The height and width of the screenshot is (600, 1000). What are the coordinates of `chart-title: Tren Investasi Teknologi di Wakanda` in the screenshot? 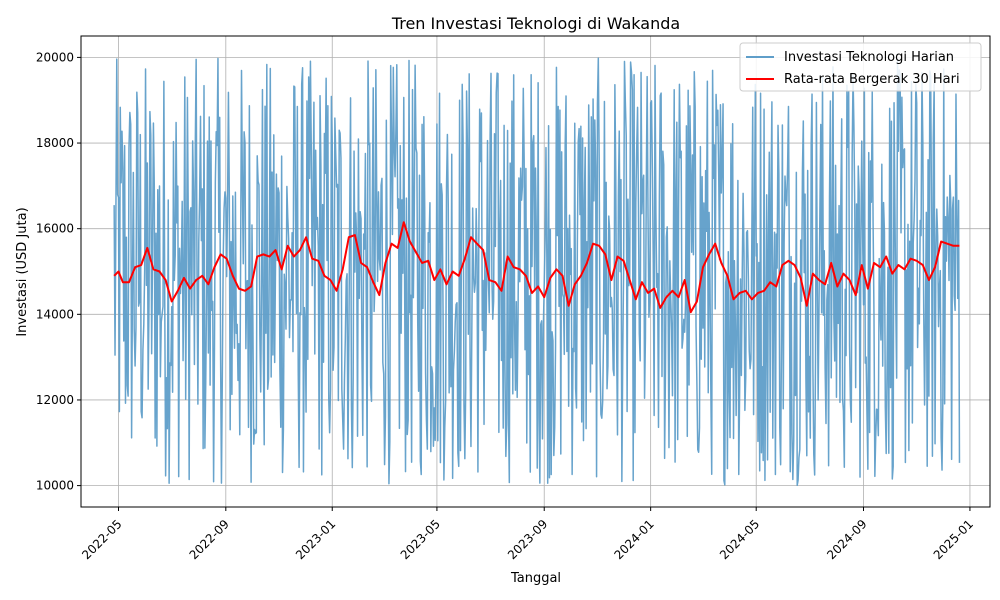 It's located at (535, 23).